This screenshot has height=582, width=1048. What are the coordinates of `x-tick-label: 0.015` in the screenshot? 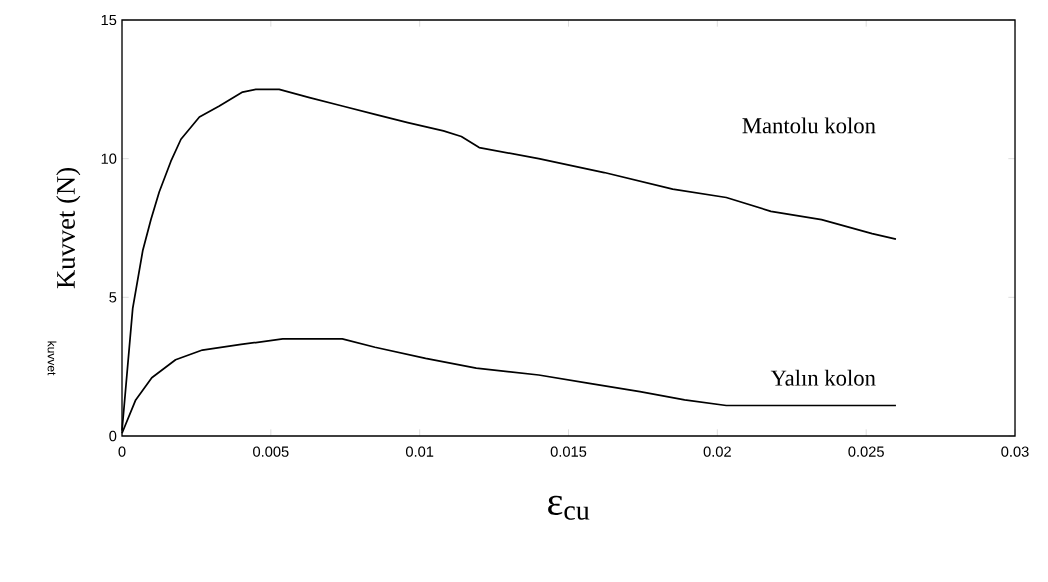 It's located at (568, 451).